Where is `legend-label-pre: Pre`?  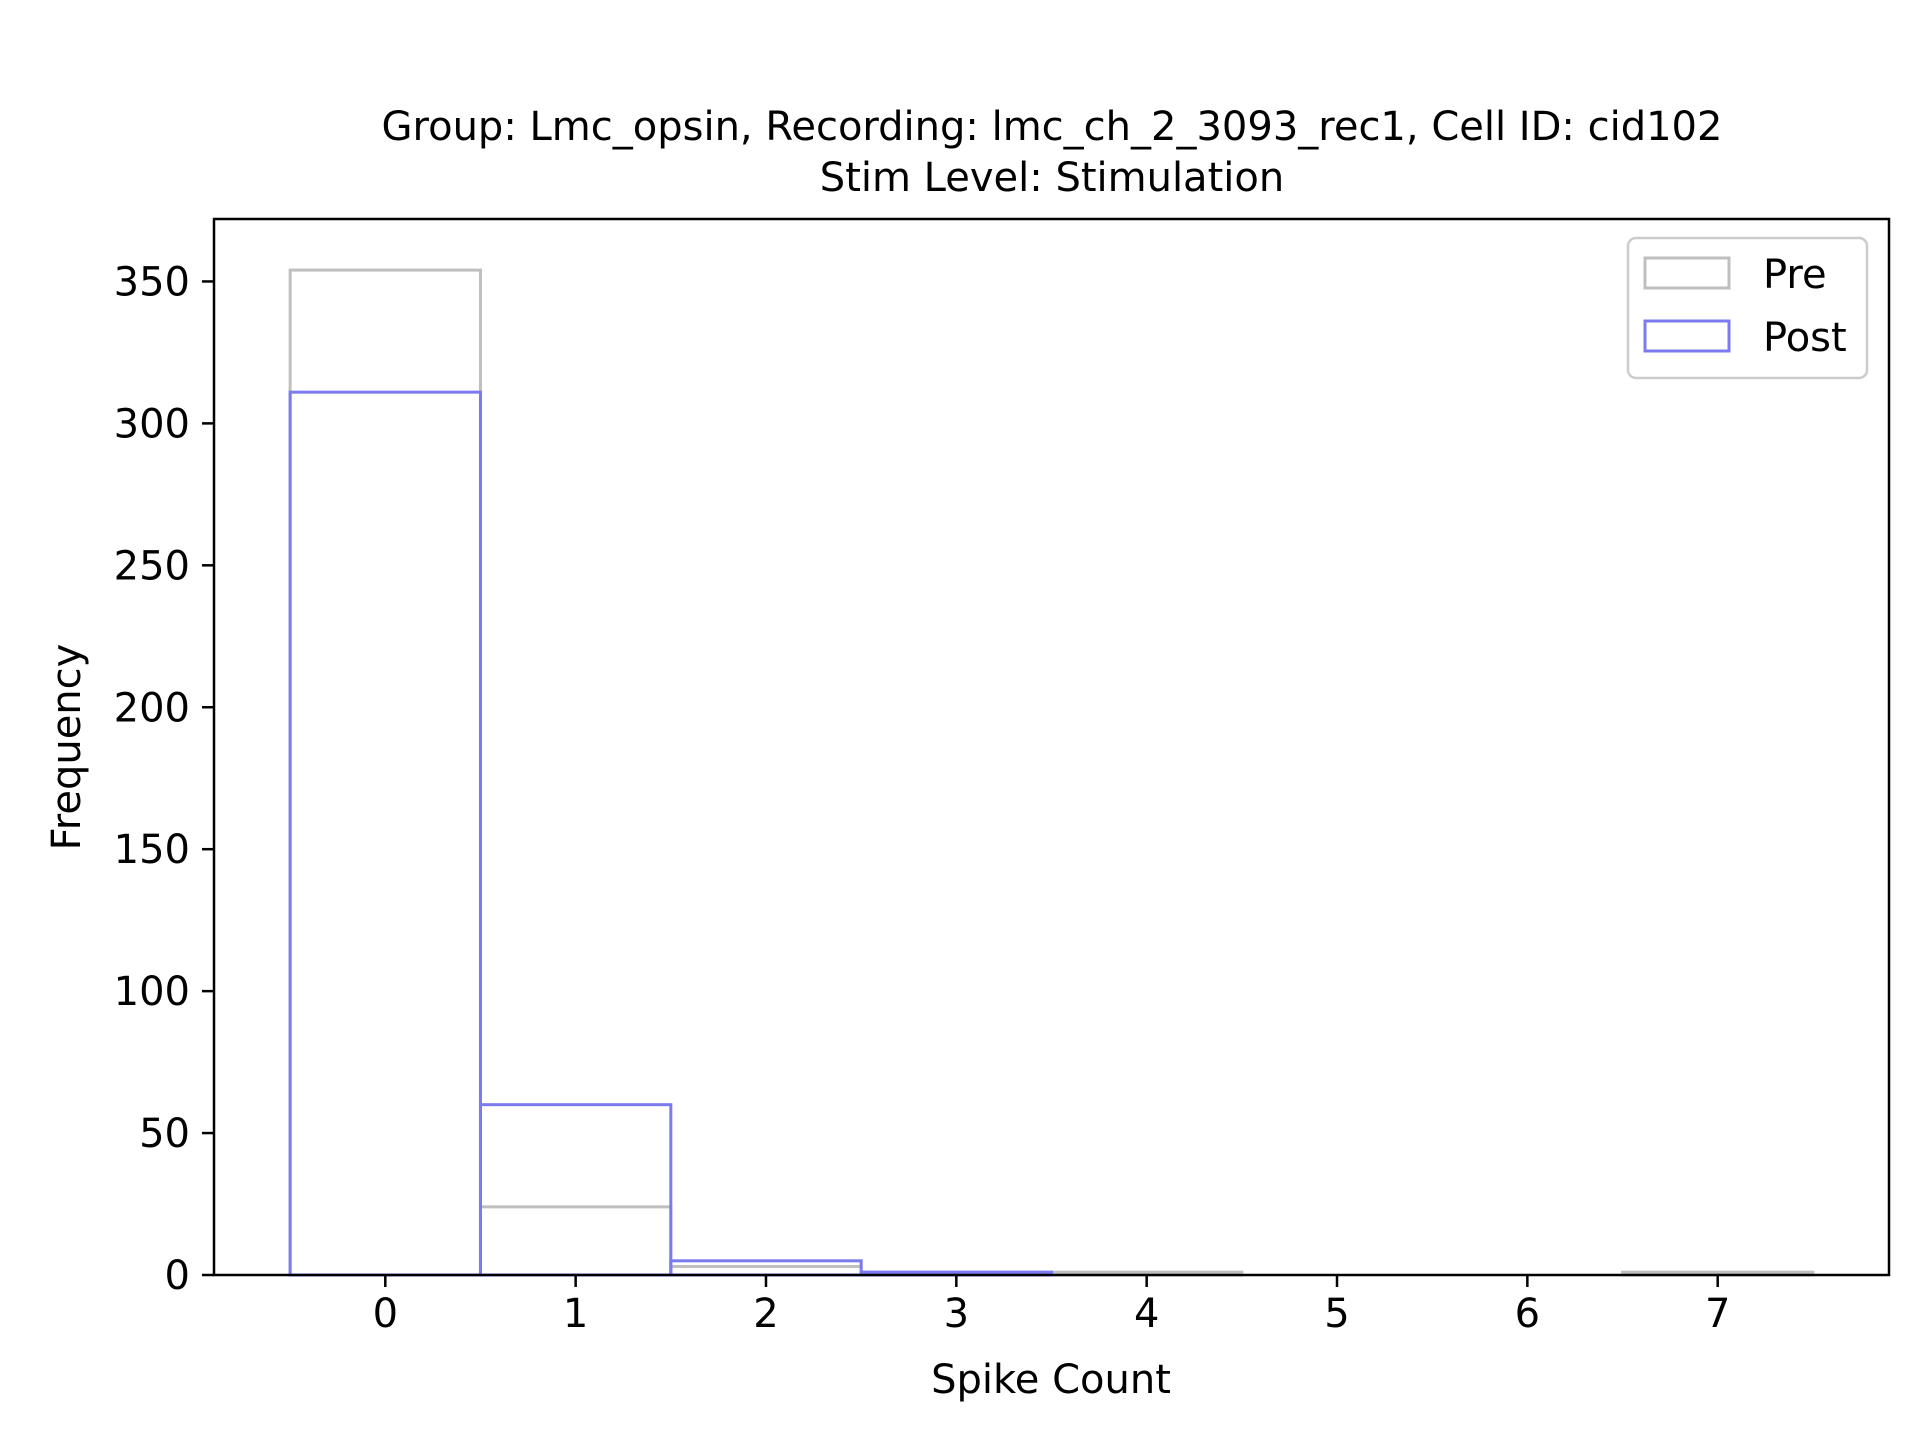
legend-label-pre: Pre is located at coordinates (1795, 275).